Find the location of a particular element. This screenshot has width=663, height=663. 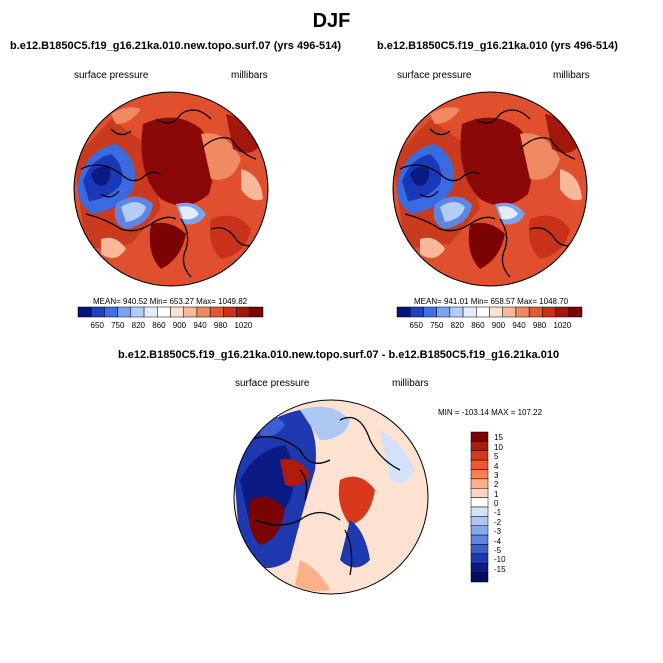

panel3-colorbar-labels: 15 10 5 4 3 2 1 0 -1 -2 -3 -4 -5 -10 -15 is located at coordinates (507, 507).